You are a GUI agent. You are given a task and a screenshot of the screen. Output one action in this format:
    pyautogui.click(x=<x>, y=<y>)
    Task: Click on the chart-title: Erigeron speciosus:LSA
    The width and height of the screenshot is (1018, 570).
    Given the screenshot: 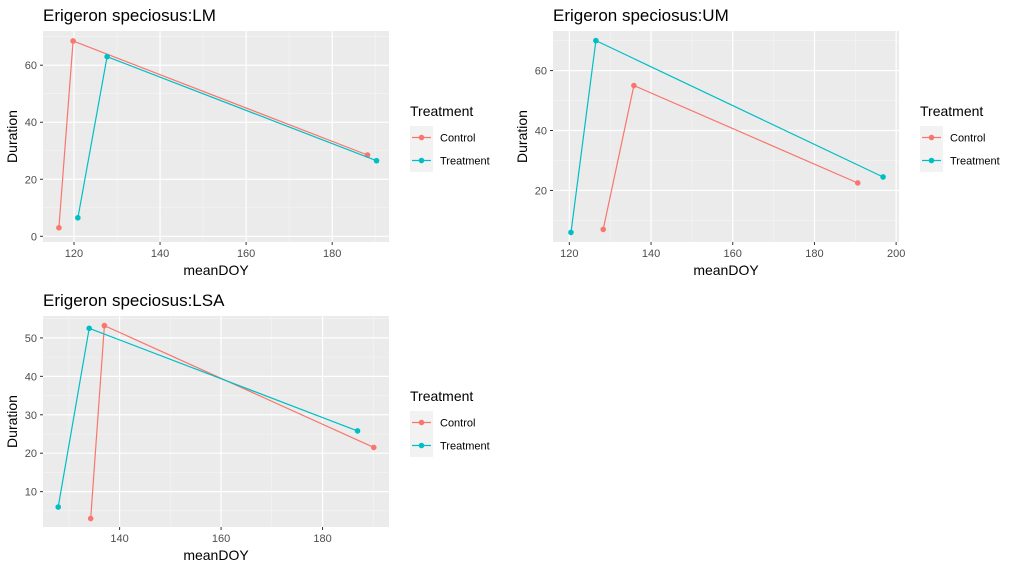 What is the action you would take?
    pyautogui.click(x=134, y=300)
    